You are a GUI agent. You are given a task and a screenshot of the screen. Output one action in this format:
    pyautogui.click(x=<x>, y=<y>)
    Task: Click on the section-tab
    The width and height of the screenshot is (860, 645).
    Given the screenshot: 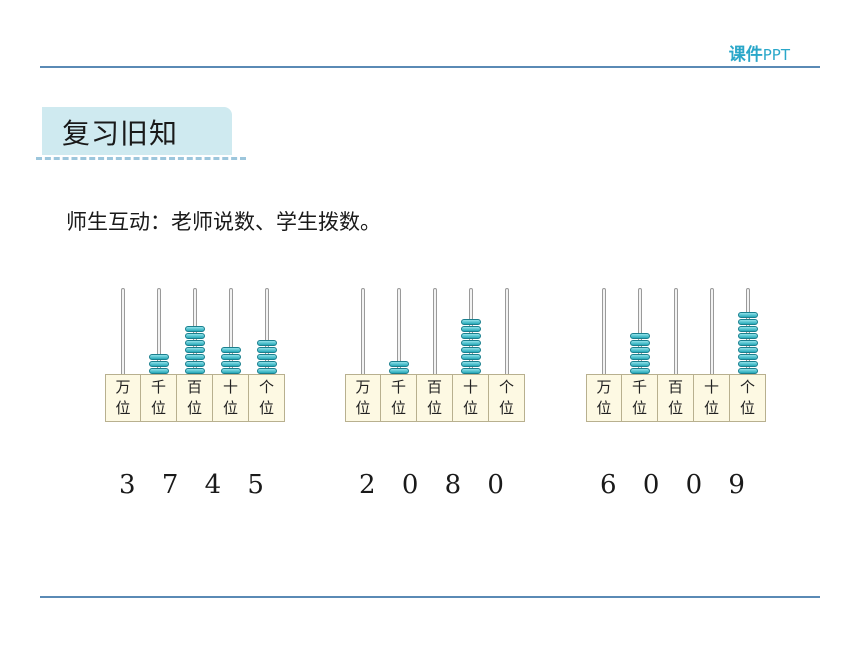 What is the action you would take?
    pyautogui.click(x=137, y=131)
    